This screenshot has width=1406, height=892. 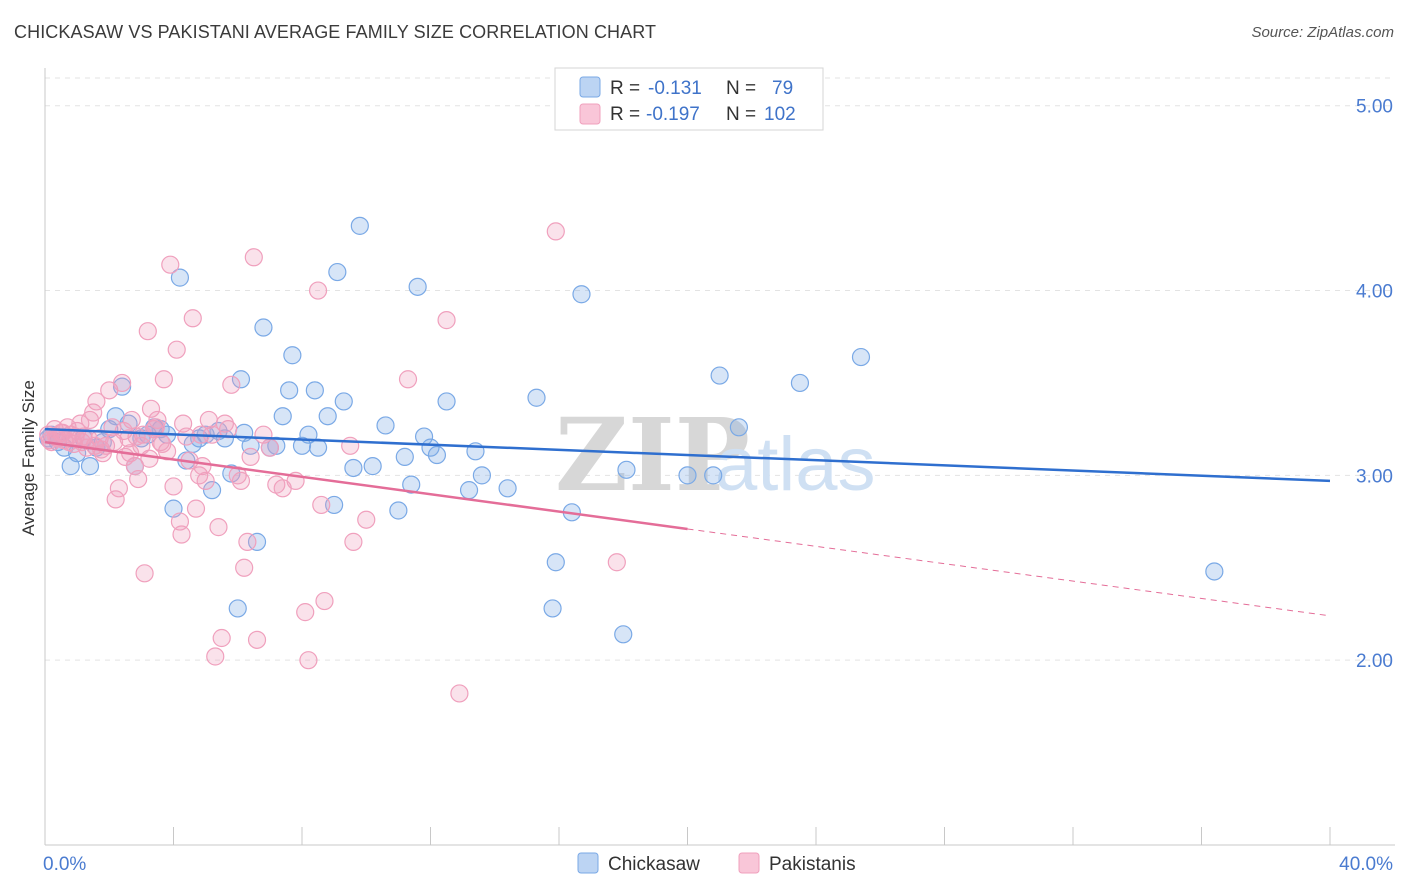 I want to click on trend-line-dashed-pakistanis, so click(x=1009, y=572).